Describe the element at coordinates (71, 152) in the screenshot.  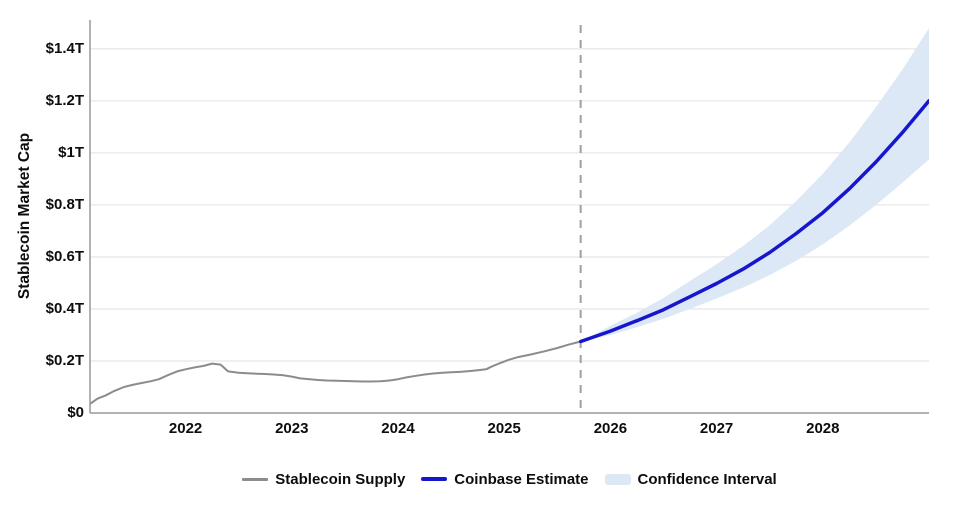
I see `y-tick-label: $1T` at that location.